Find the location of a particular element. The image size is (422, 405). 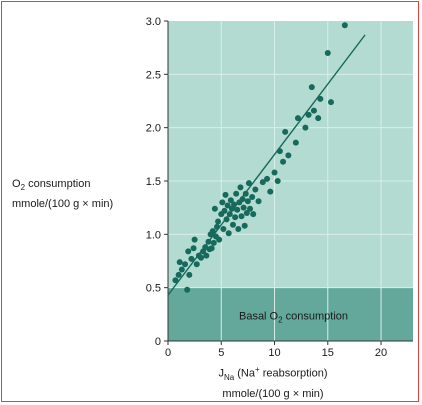

basal-consumption-band is located at coordinates (290, 314).